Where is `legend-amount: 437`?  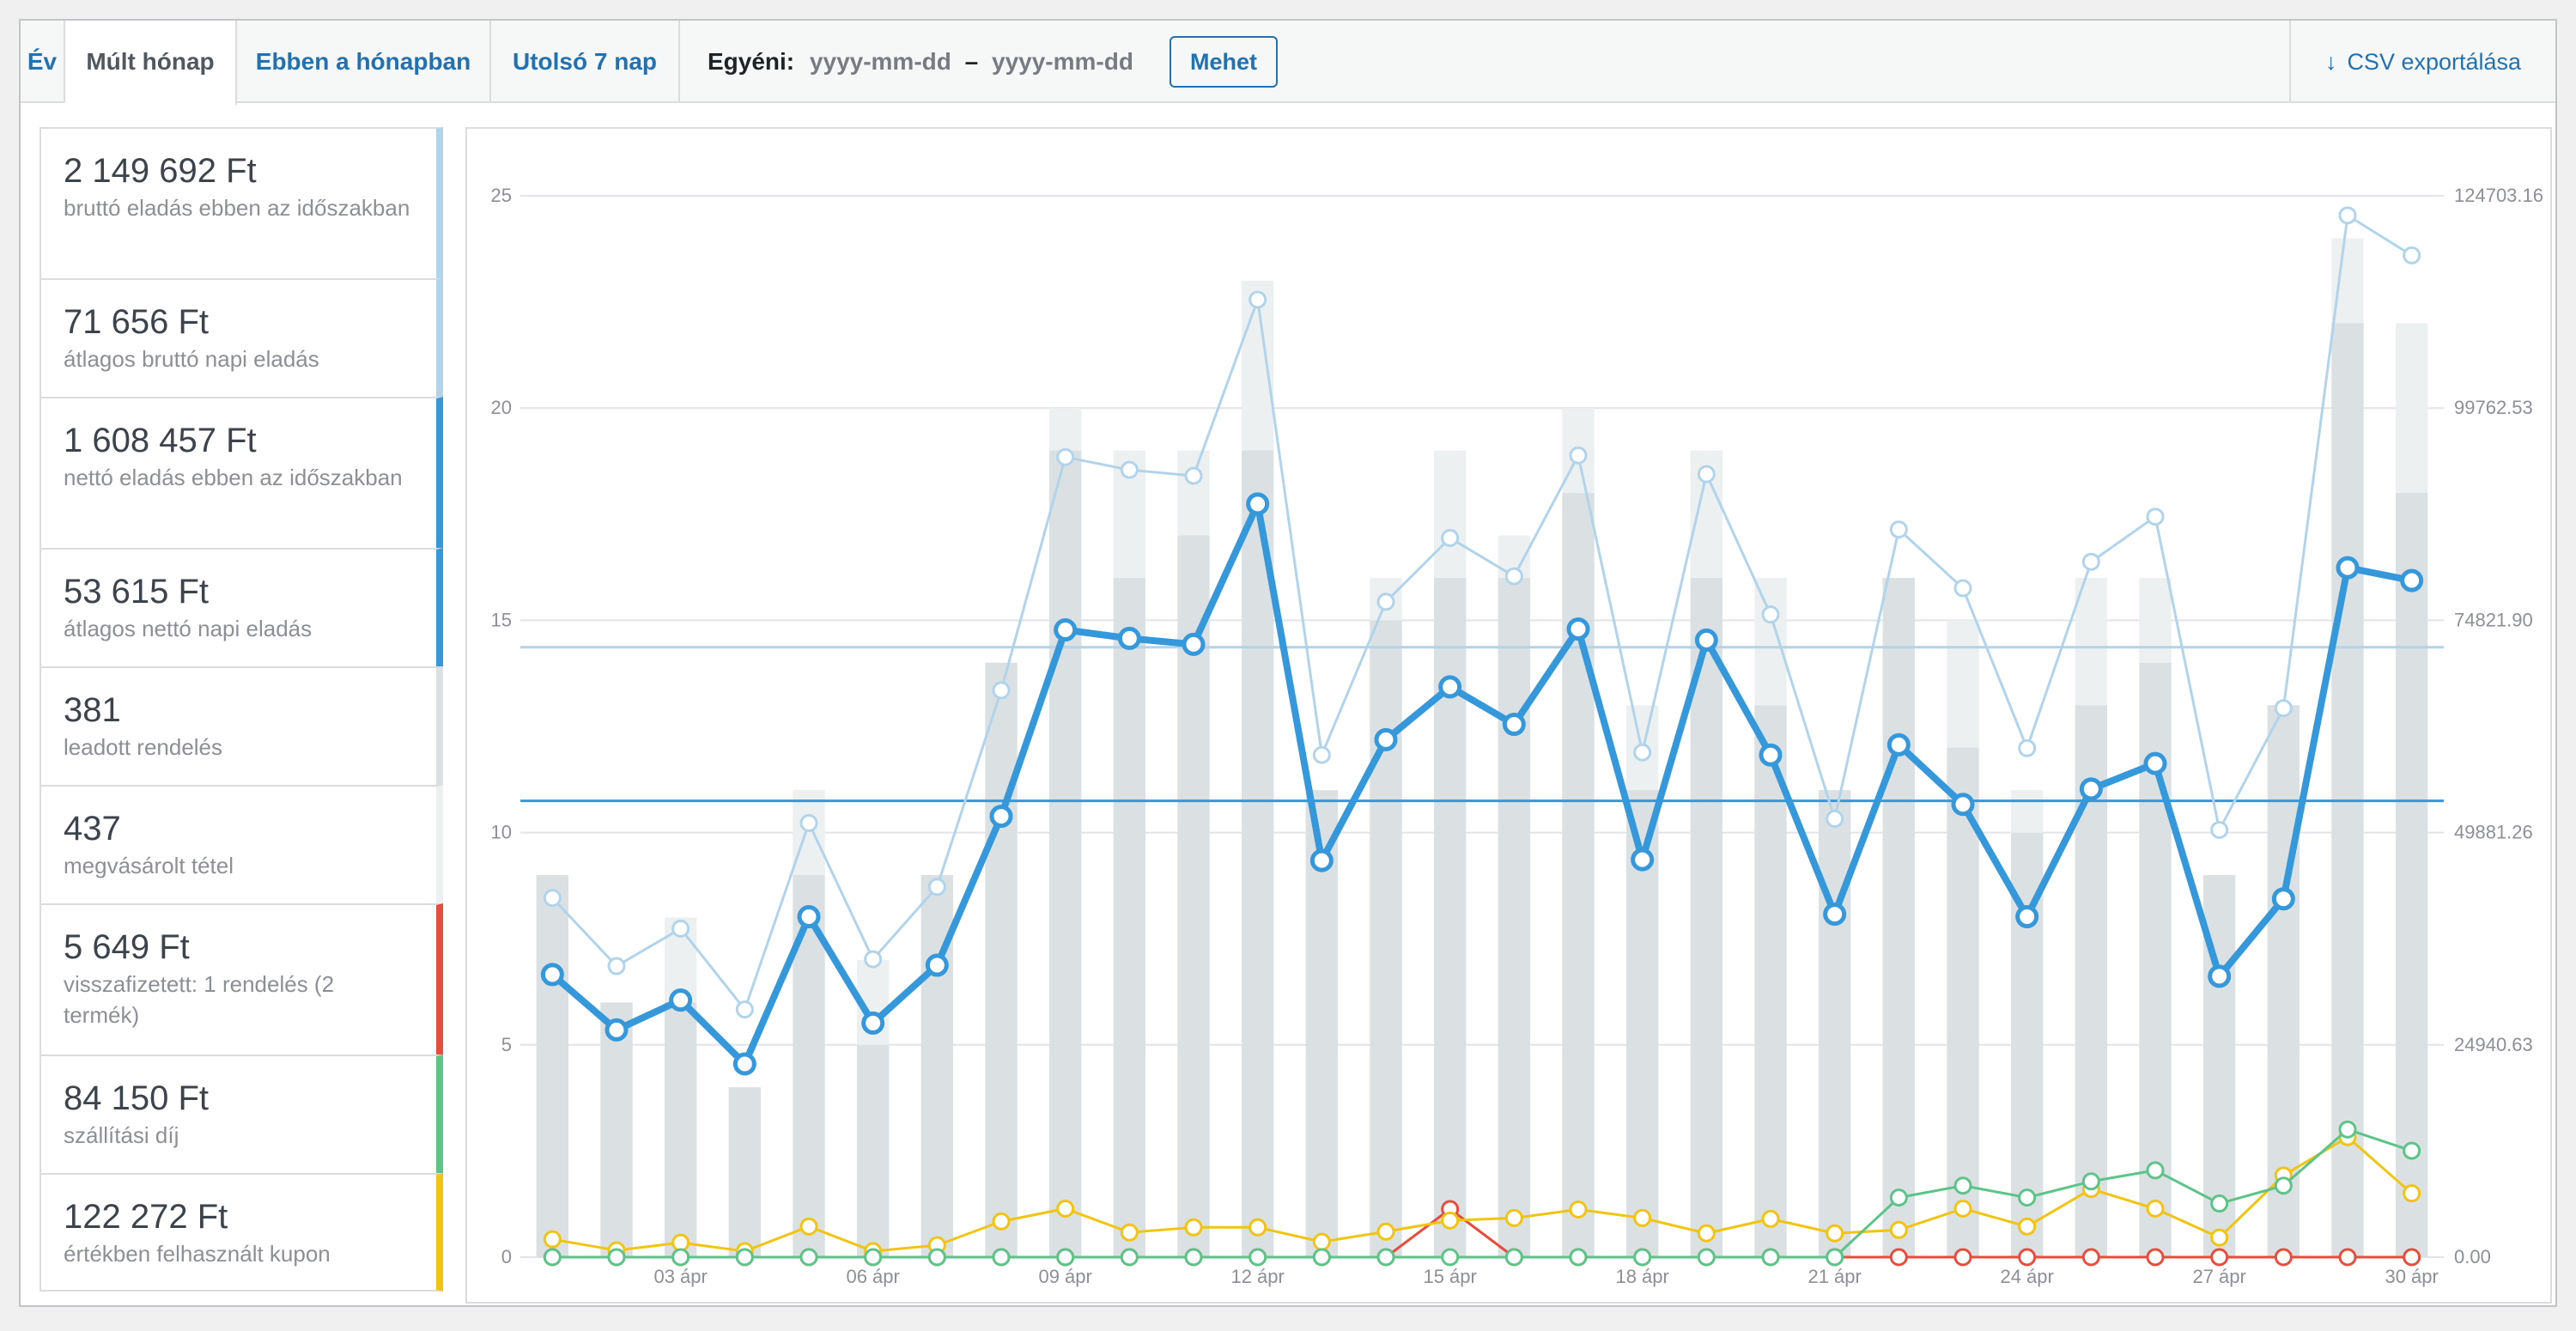
legend-amount: 437 is located at coordinates (93, 829).